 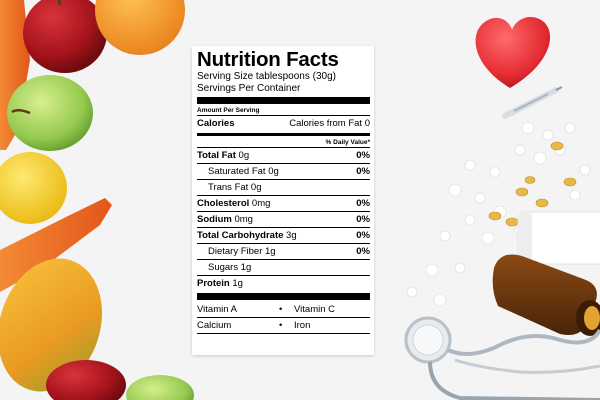 What do you see at coordinates (532, 102) in the screenshot?
I see `syringe` at bounding box center [532, 102].